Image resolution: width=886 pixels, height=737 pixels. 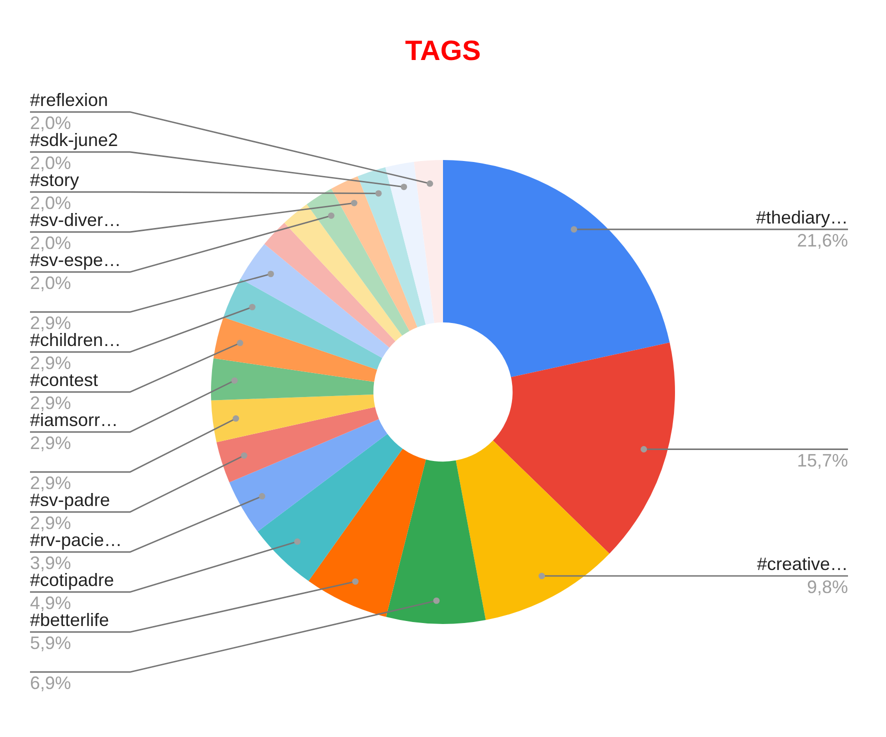 What do you see at coordinates (51, 683) in the screenshot?
I see `data-label: 6,9%` at bounding box center [51, 683].